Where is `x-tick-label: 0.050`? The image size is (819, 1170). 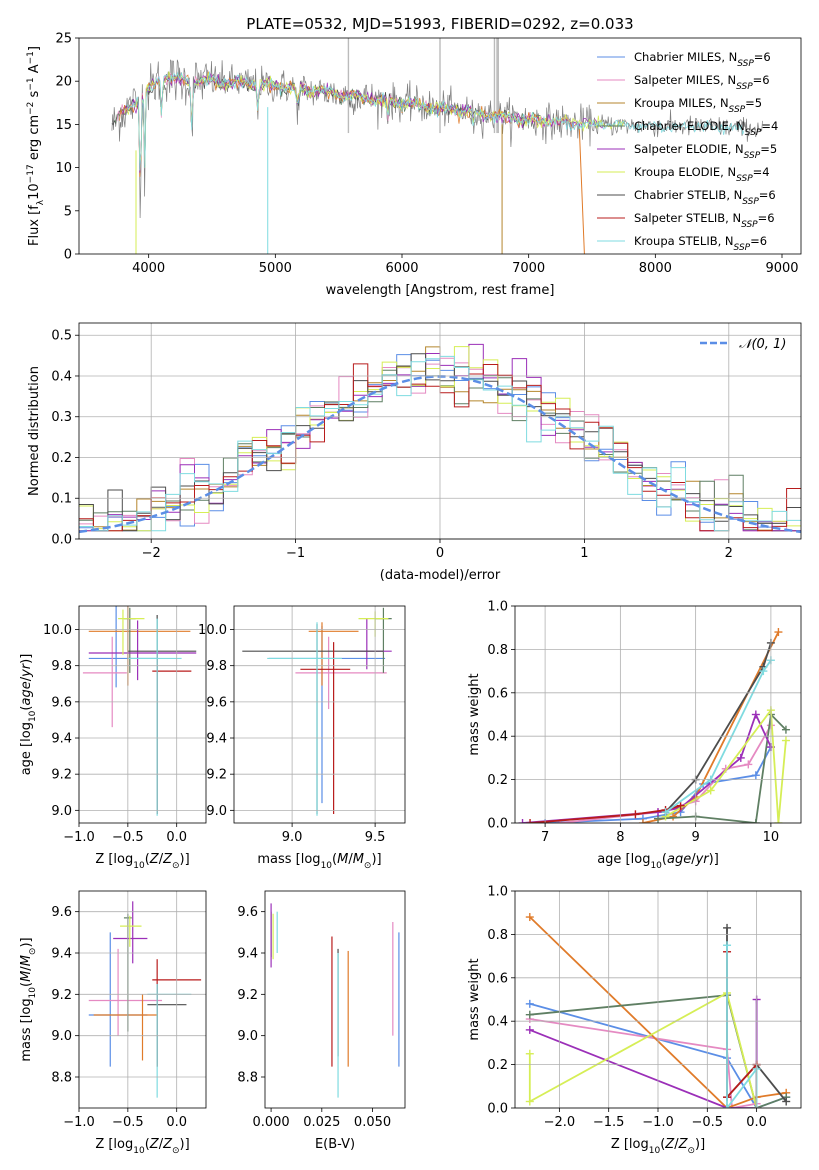 x-tick-label: 0.050 is located at coordinates (372, 1122).